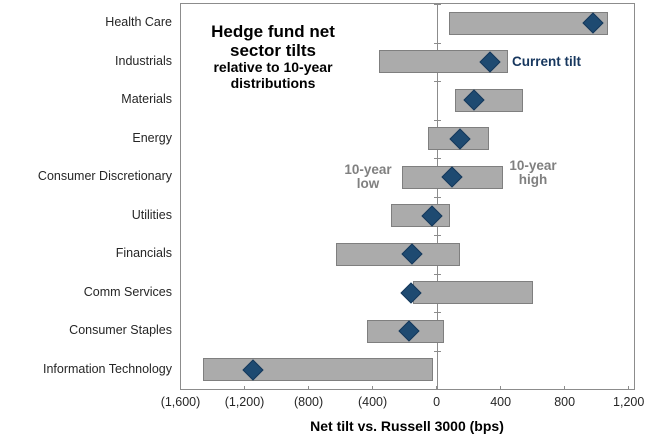 The image size is (660, 446). What do you see at coordinates (437, 402) in the screenshot?
I see `x-axis-tick-label: 0` at bounding box center [437, 402].